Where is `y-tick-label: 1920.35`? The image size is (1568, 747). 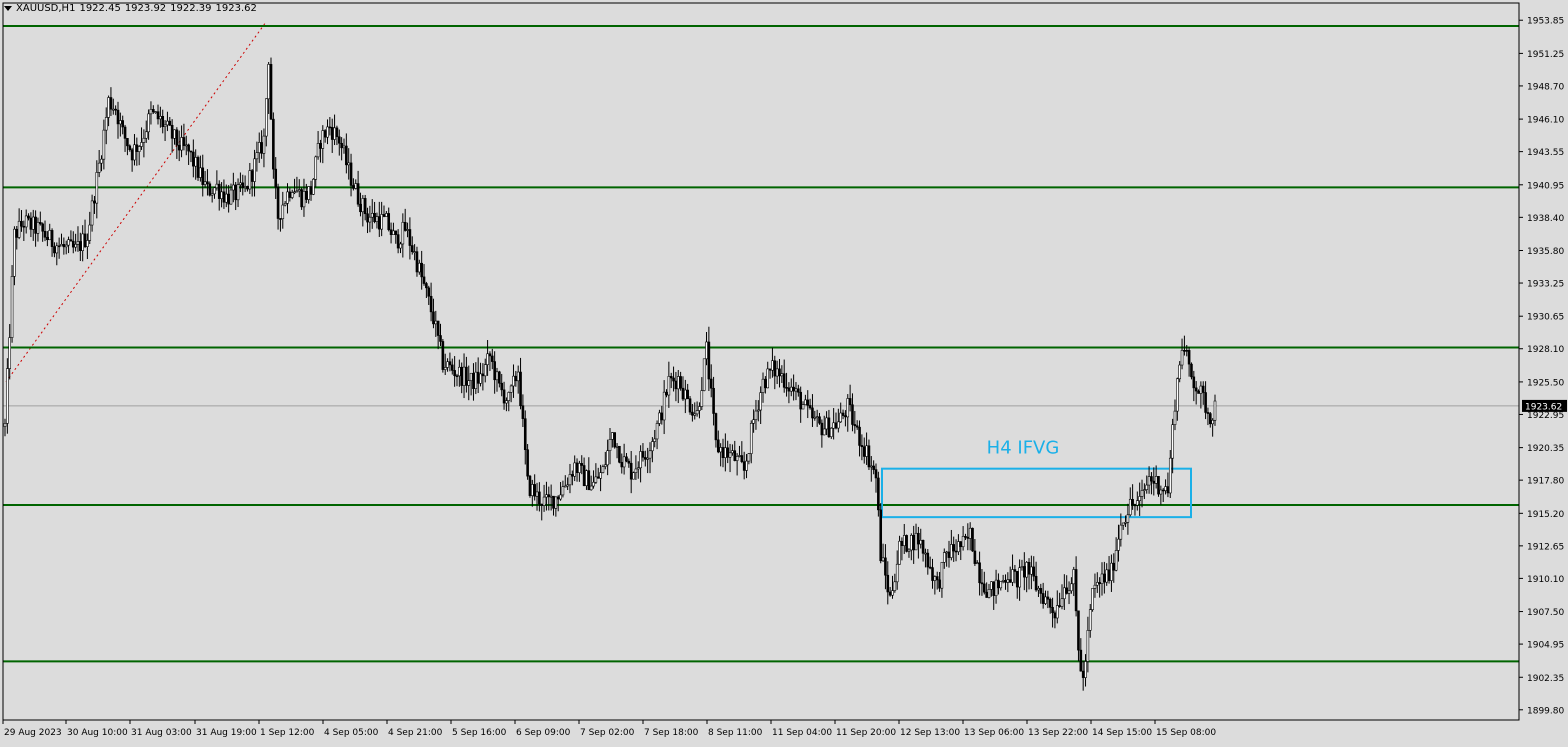
y-tick-label: 1920.35 is located at coordinates (1545, 449).